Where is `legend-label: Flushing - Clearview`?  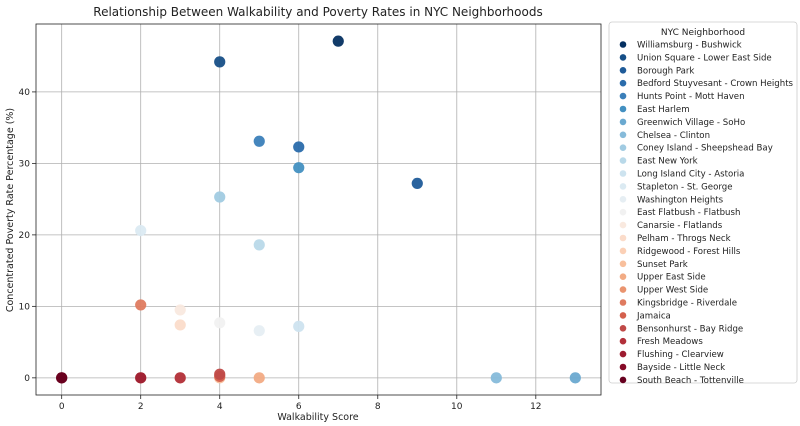
legend-label: Flushing - Clearview is located at coordinates (680, 355).